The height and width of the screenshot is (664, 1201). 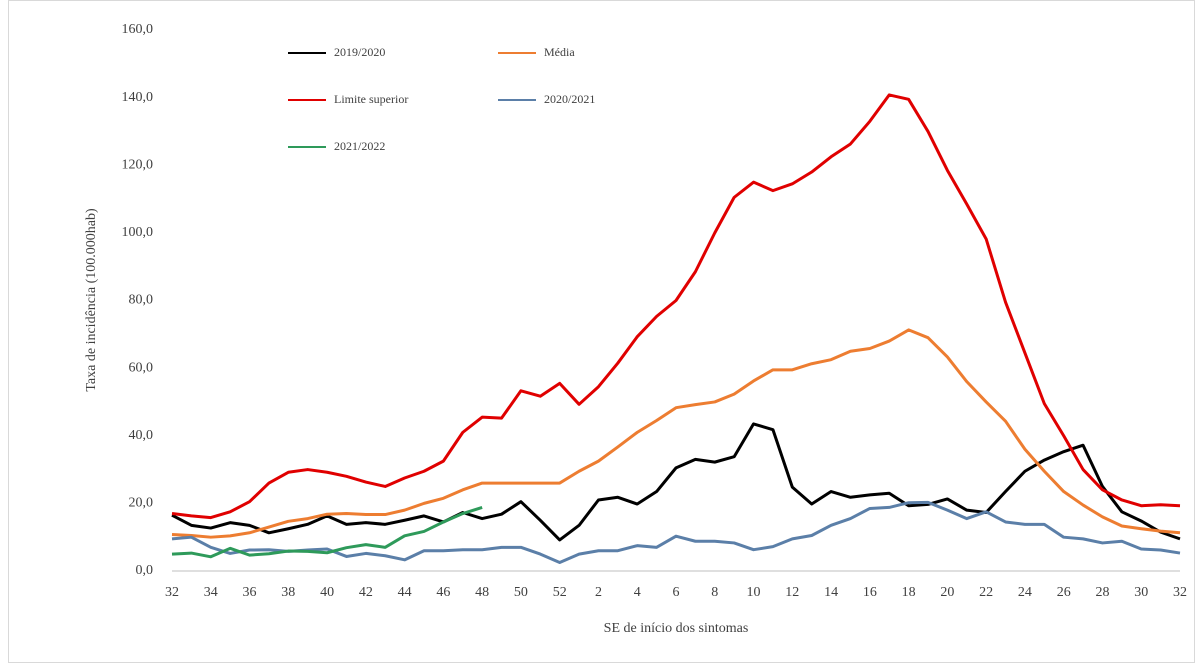 What do you see at coordinates (598, 592) in the screenshot?
I see `x-tick-label: 2` at bounding box center [598, 592].